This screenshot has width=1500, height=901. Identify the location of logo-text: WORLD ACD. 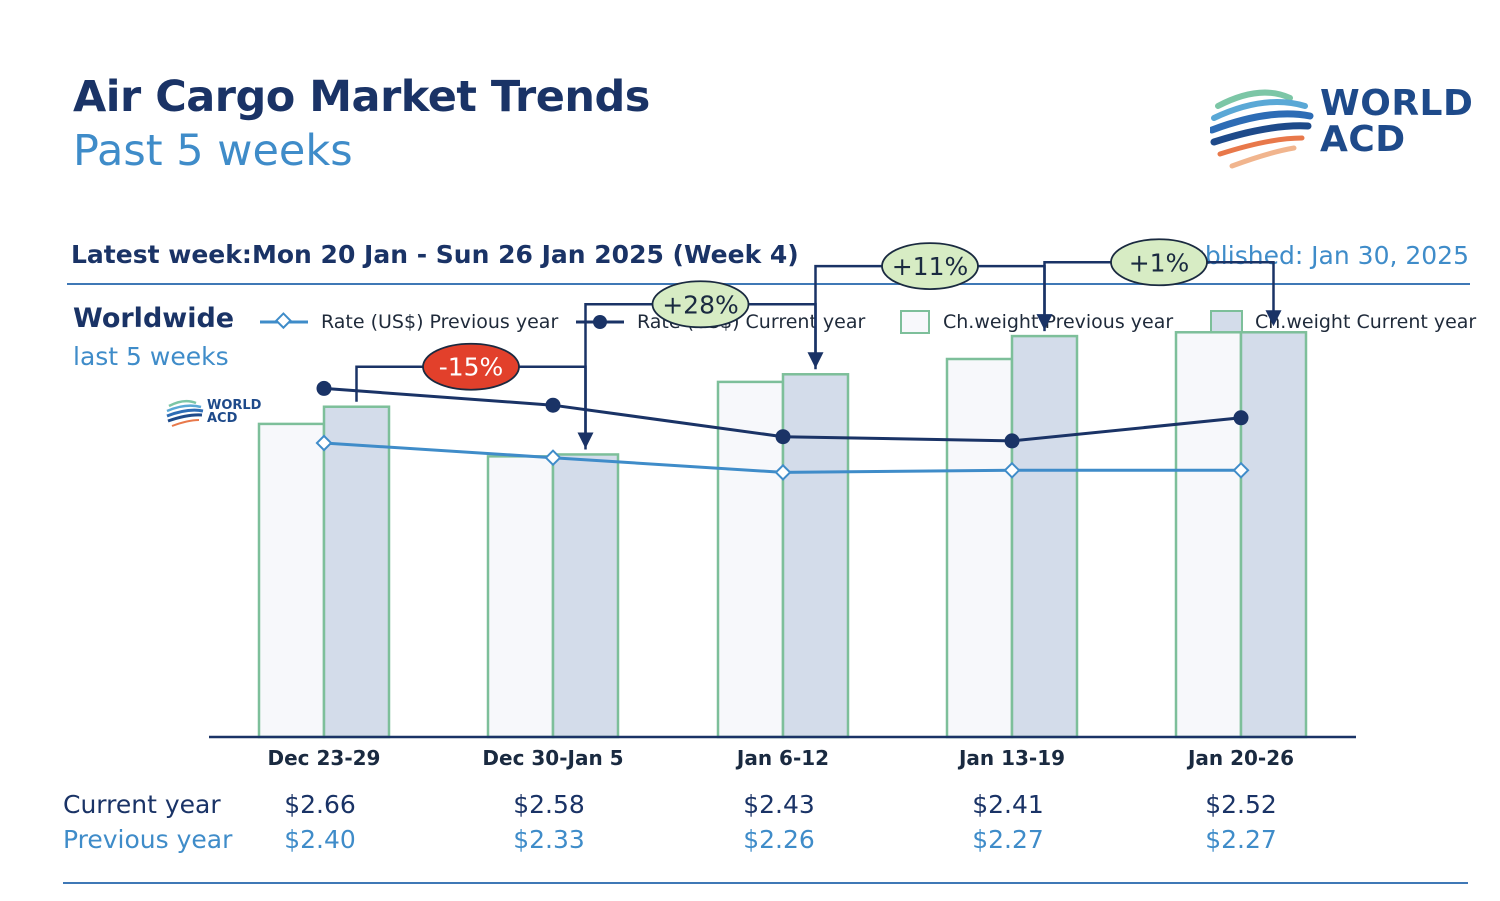
(1397, 121).